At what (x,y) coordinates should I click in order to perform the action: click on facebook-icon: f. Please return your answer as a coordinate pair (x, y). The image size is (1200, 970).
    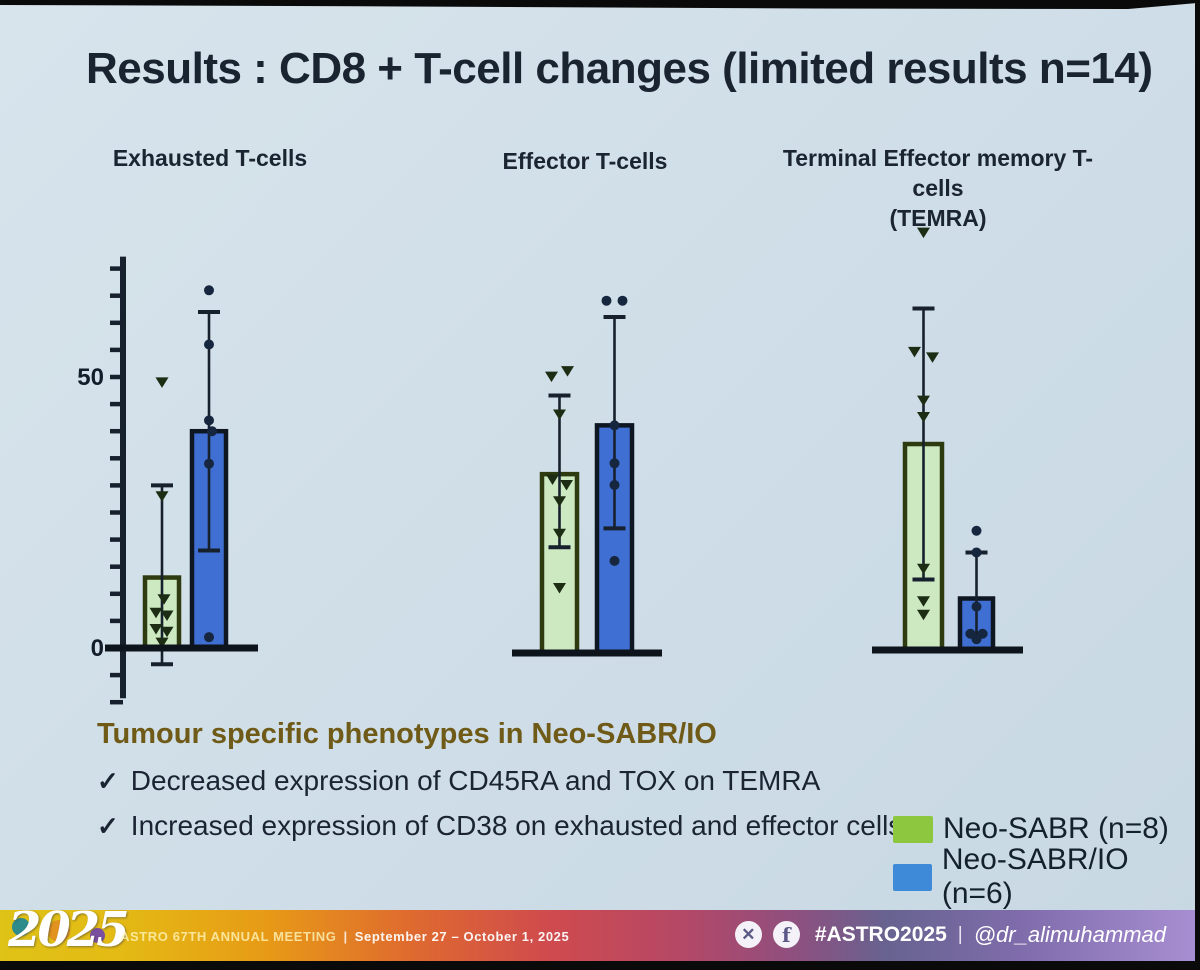
    Looking at the image, I should click on (786, 934).